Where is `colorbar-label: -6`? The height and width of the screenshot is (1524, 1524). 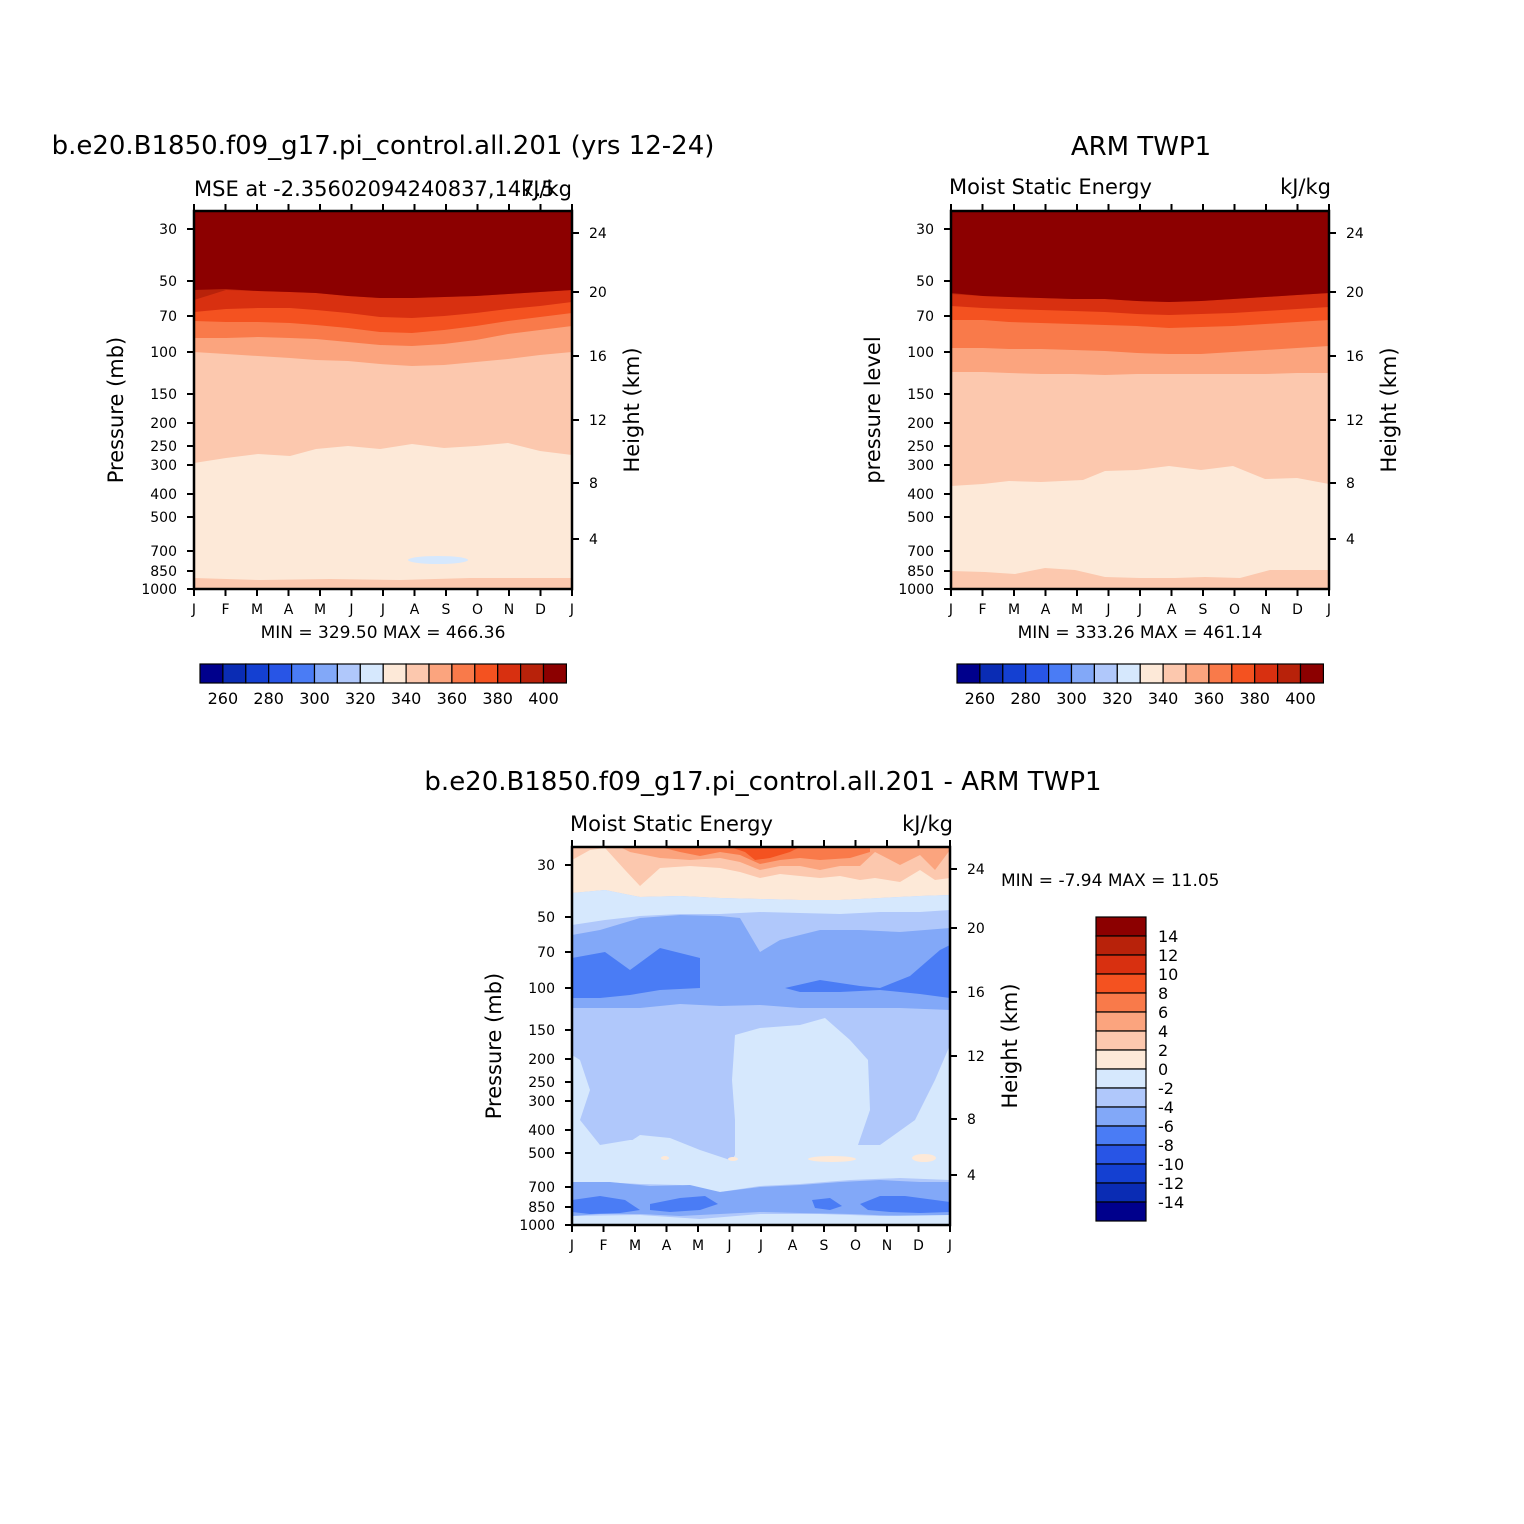 colorbar-label: -6 is located at coordinates (1166, 1126).